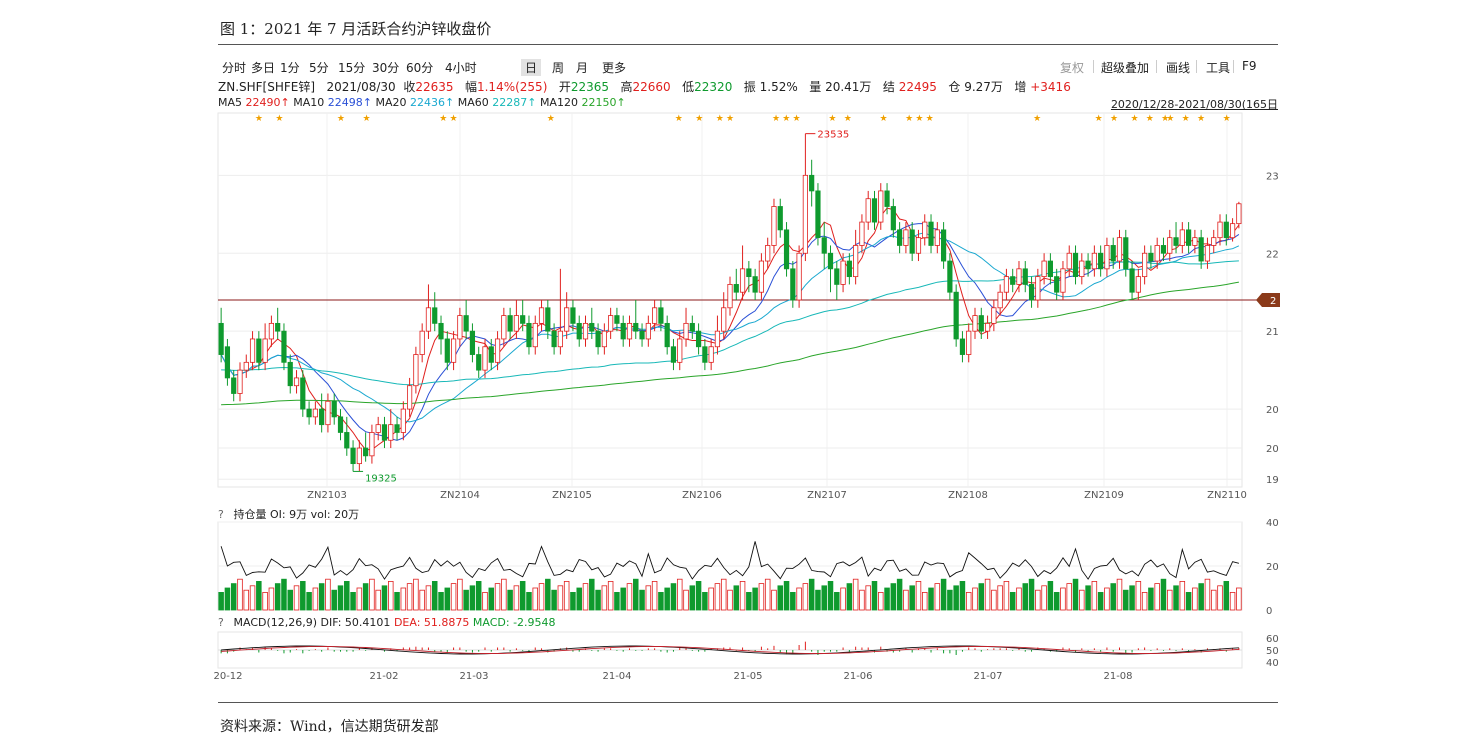 The image size is (1458, 755). Describe the element at coordinates (263, 68) in the screenshot. I see `period-tab-1: 多日` at that location.